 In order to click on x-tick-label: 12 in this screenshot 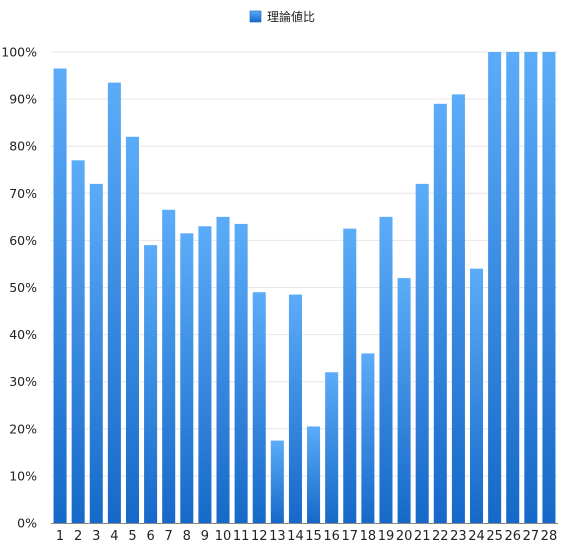, I will do `click(259, 536)`.